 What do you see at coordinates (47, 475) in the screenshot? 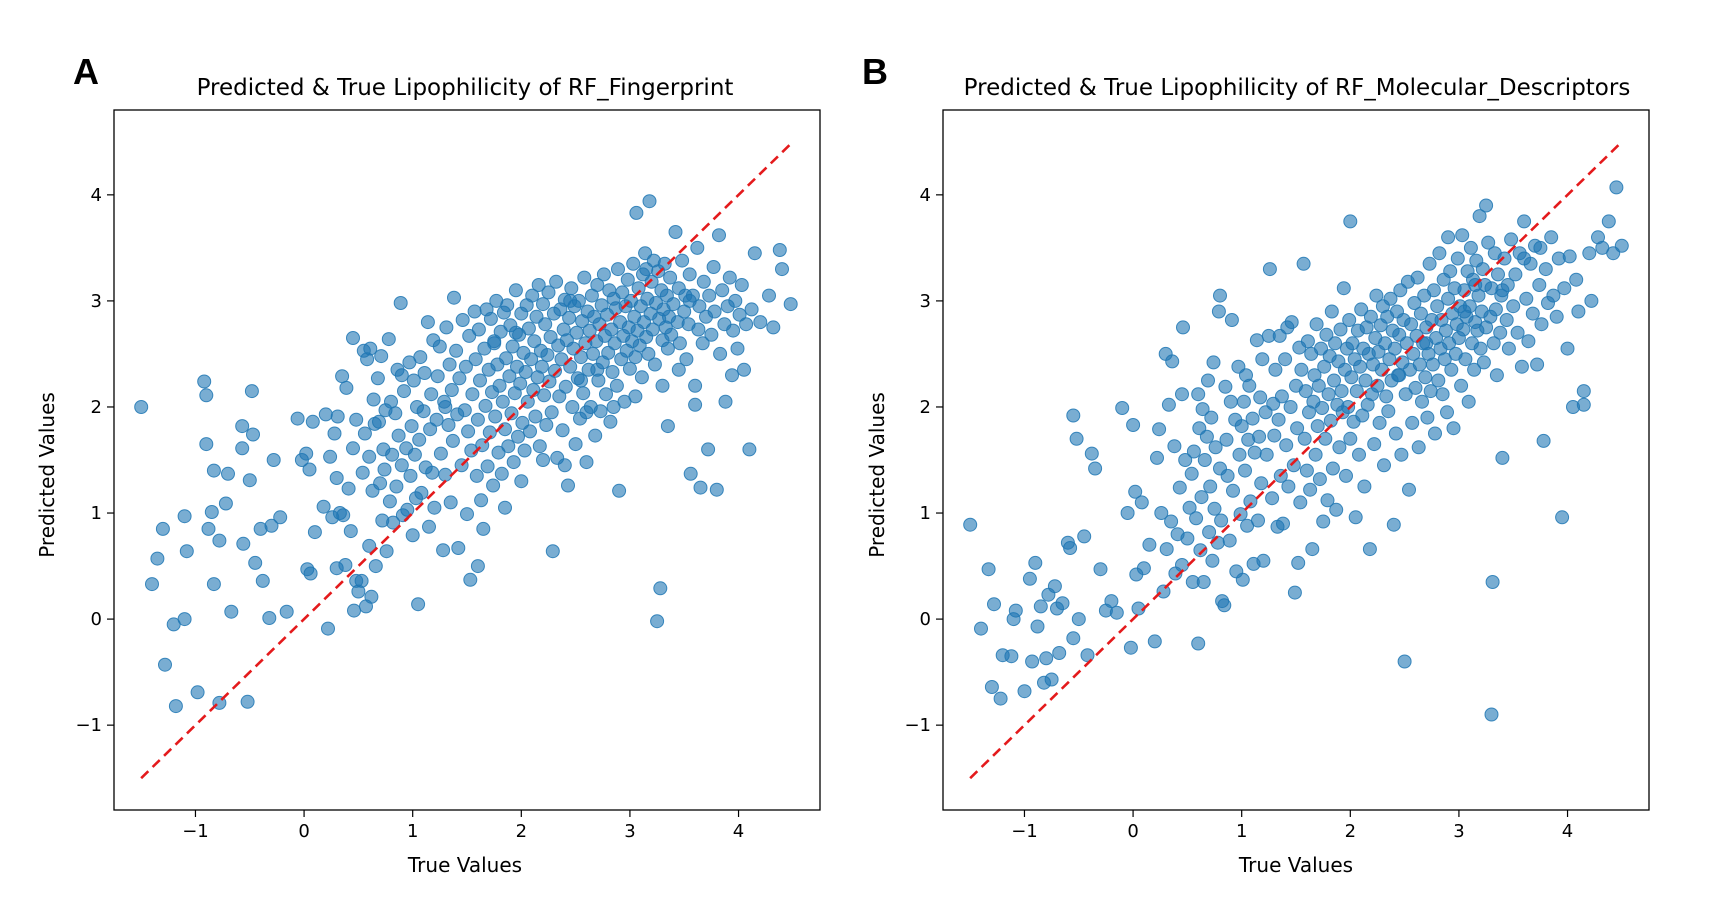
I see `y-axis-label-a: Predicted Values` at bounding box center [47, 475].